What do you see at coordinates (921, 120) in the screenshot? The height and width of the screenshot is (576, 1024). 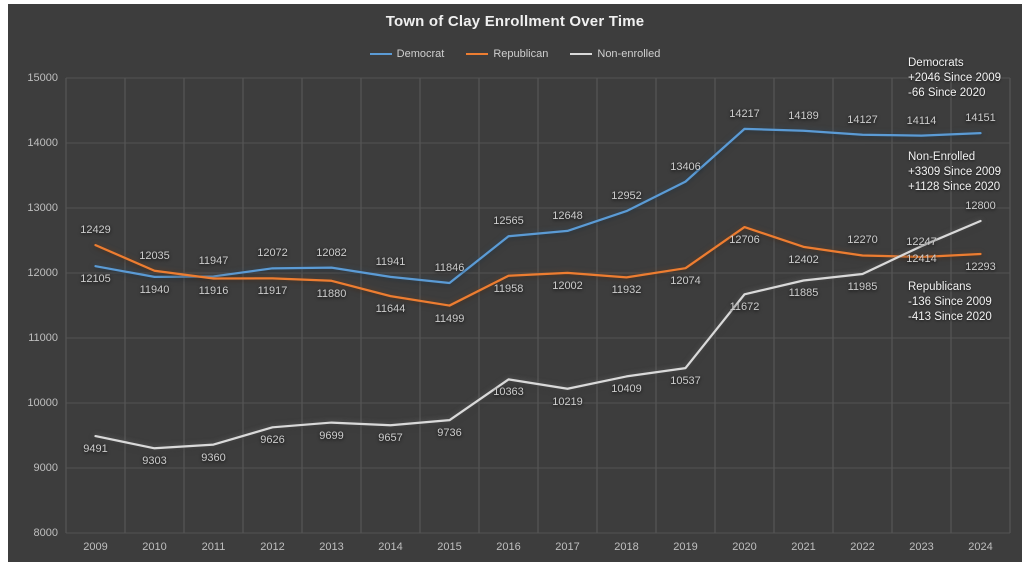 I see `data-label-democrat: 14114` at bounding box center [921, 120].